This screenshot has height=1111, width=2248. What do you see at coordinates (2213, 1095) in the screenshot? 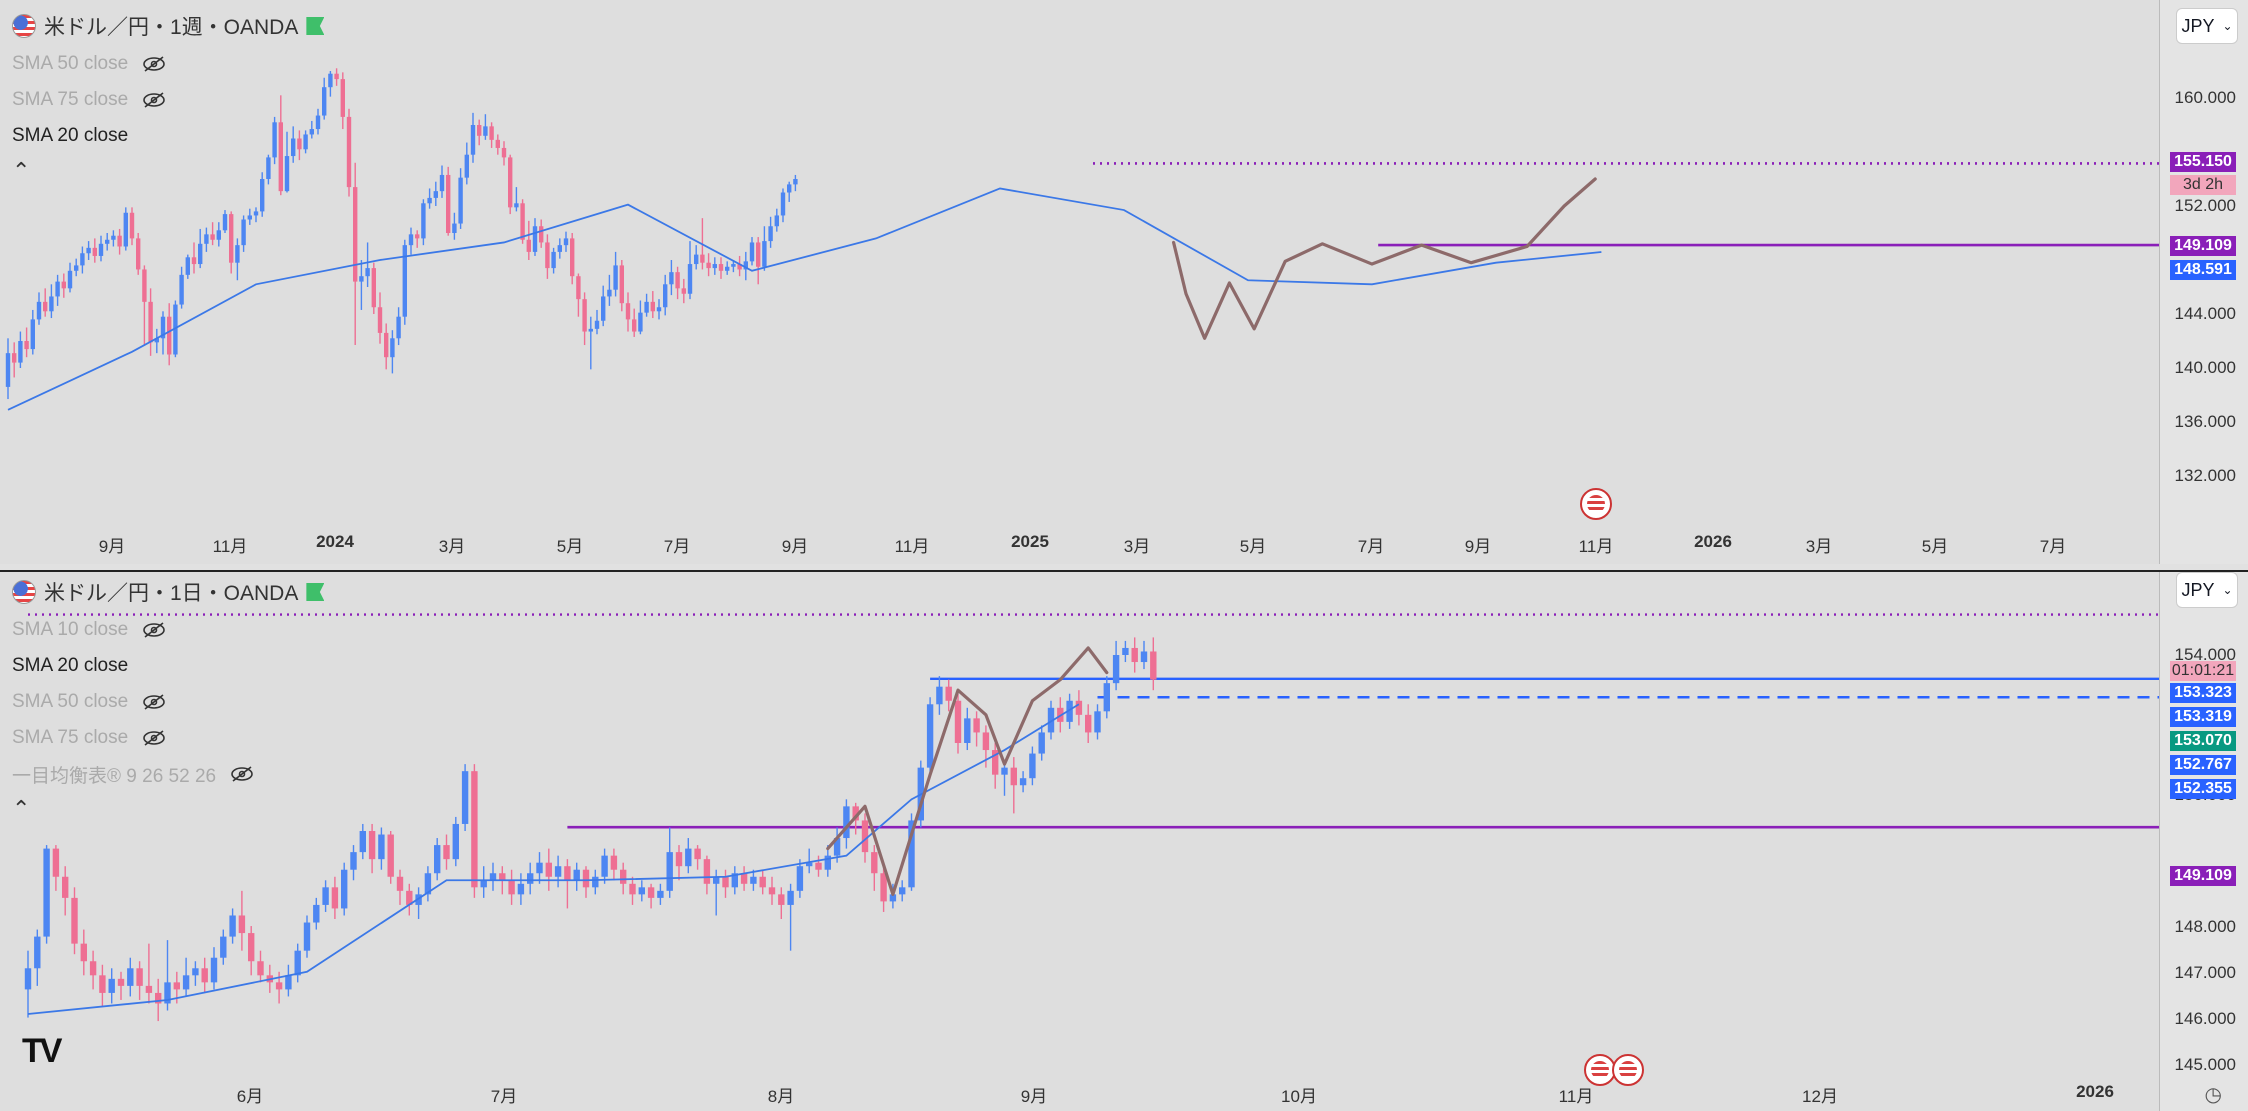
I see `clock-icon: ◷` at bounding box center [2213, 1095].